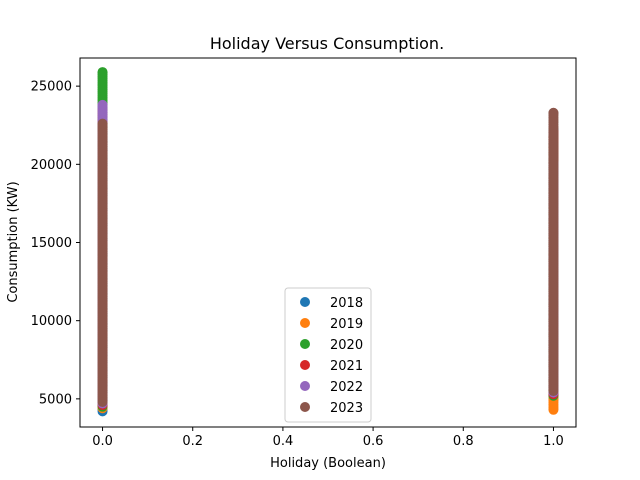 Image resolution: width=640 pixels, height=480 pixels. What do you see at coordinates (13, 241) in the screenshot?
I see `y-axis-label: Consumption (KW)` at bounding box center [13, 241].